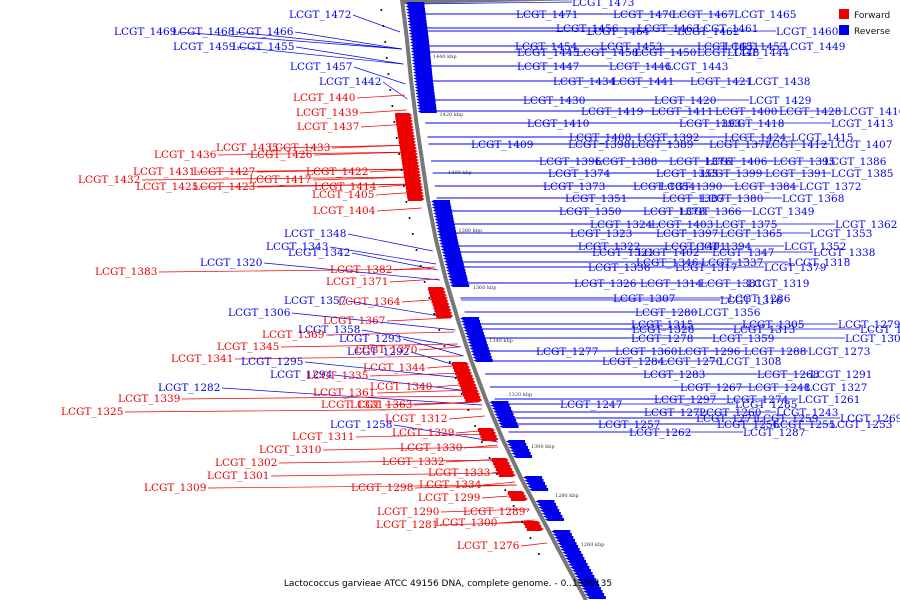 Image resolution: width=900 pixels, height=600 pixels. I want to click on reverse-gene-label: LCGT_1446, so click(640, 67).